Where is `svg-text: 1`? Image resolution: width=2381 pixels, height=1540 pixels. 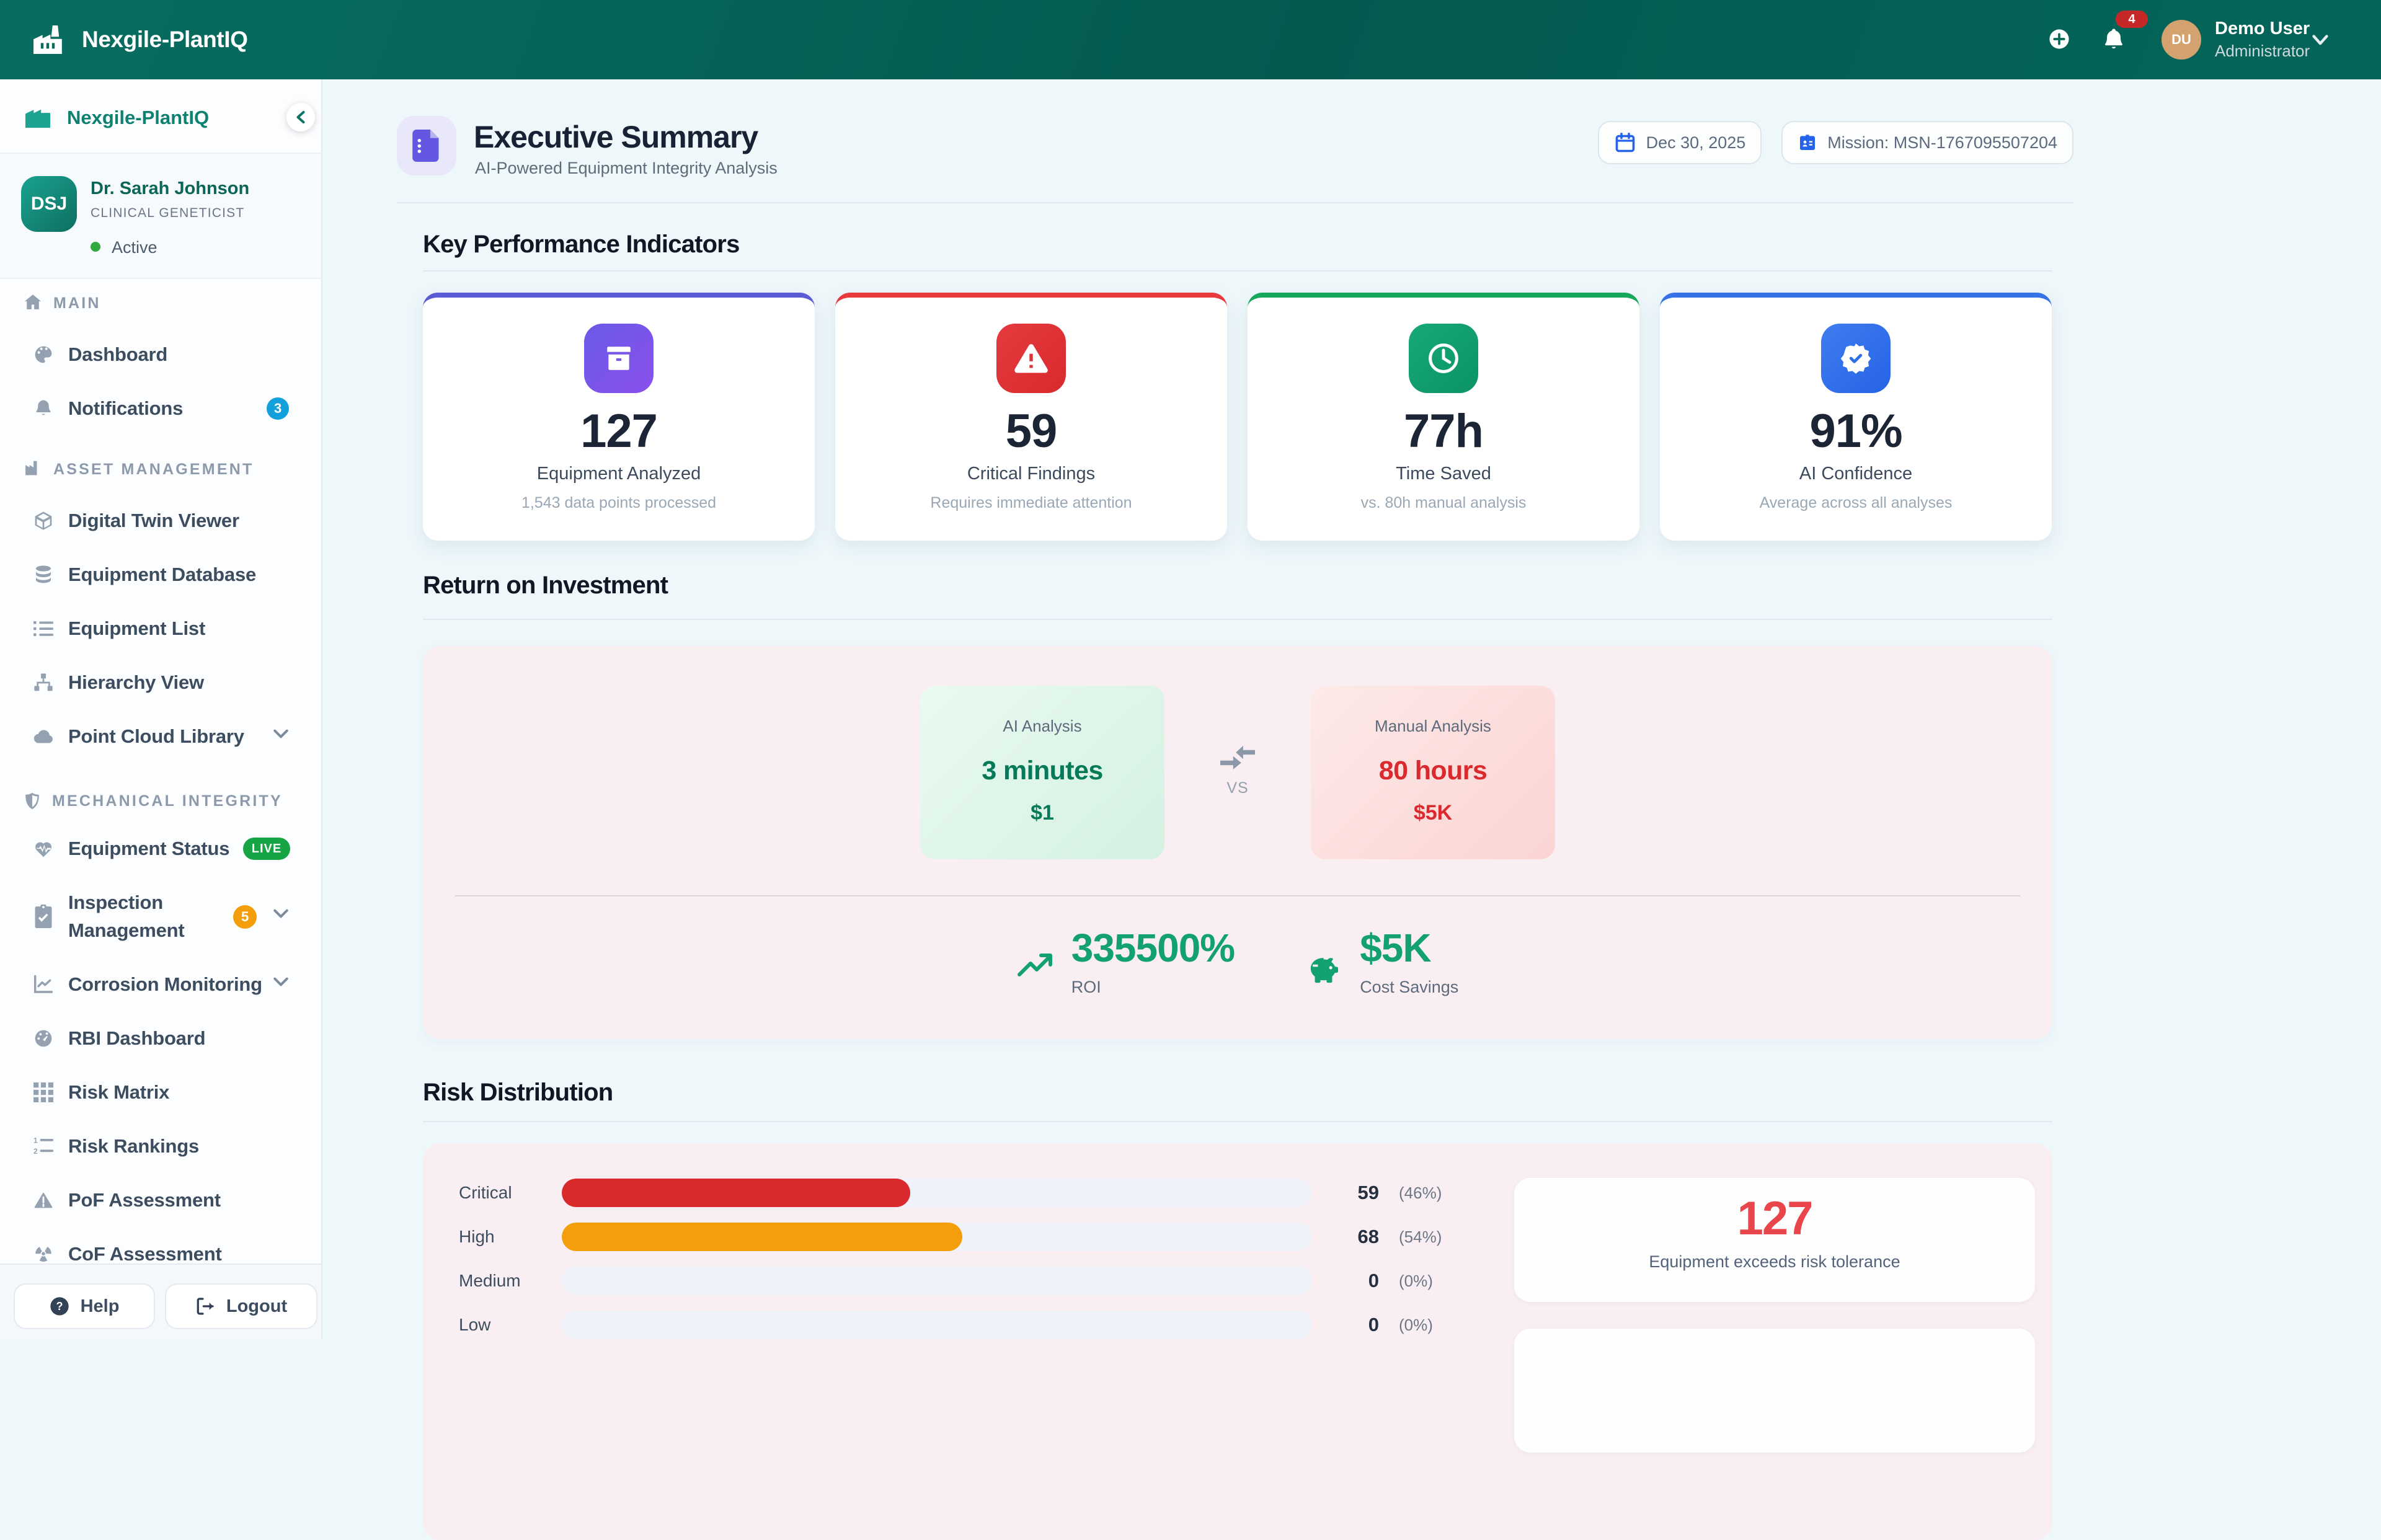 svg-text: 1 is located at coordinates (35, 1140).